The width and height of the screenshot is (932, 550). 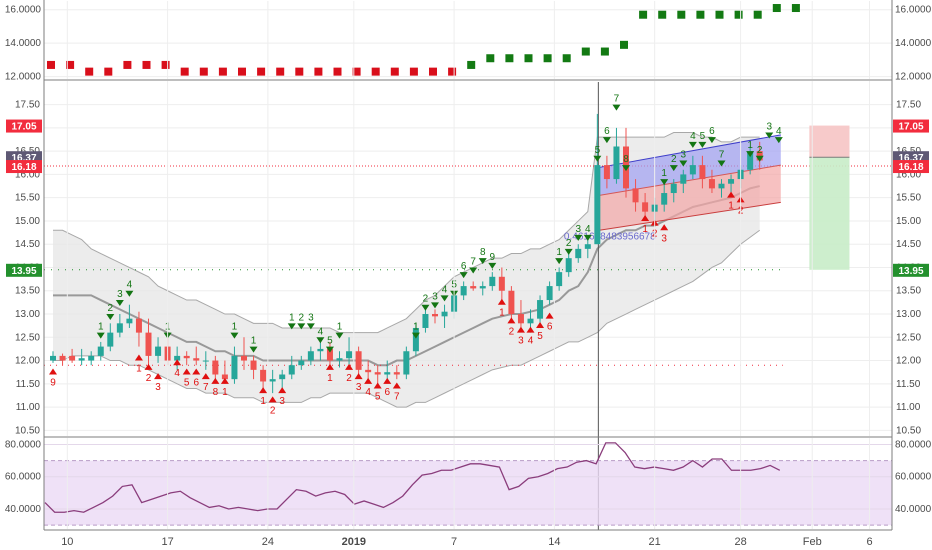 What do you see at coordinates (23, 43) in the screenshot?
I see `y-tick-label-left: 14.0000` at bounding box center [23, 43].